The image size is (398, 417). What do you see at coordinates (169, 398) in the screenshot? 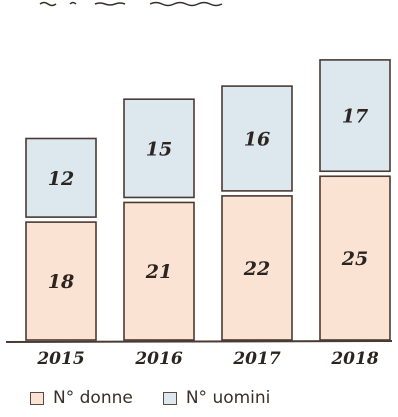
I see `legend-swatch-uomini` at bounding box center [169, 398].